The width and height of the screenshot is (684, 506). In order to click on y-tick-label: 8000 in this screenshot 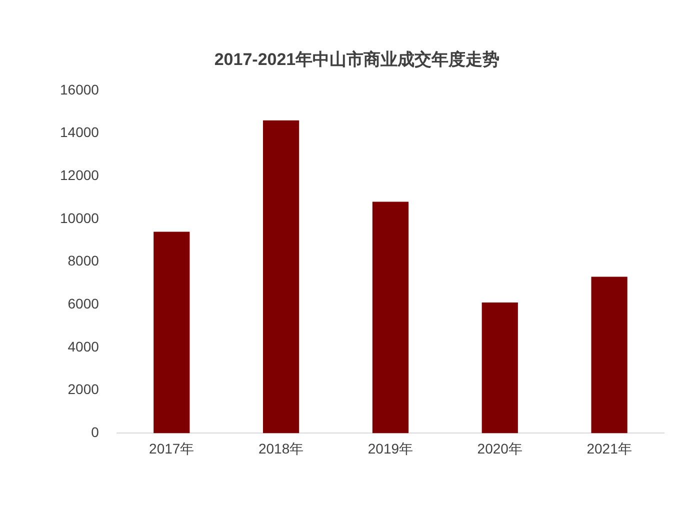, I will do `click(84, 260)`.